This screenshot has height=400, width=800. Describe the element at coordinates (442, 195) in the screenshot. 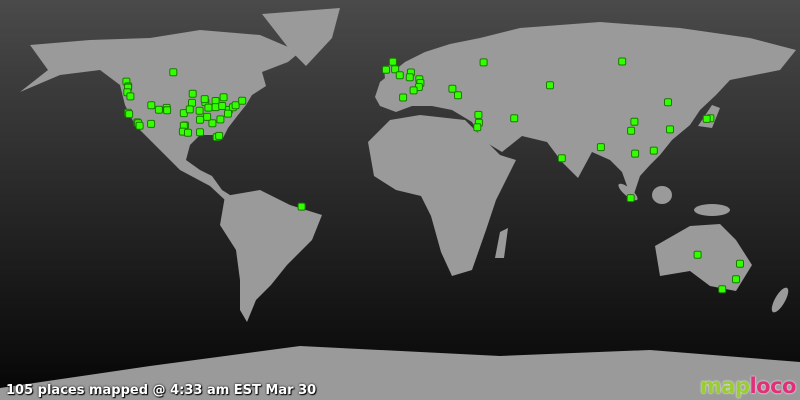

I see `africa` at that location.